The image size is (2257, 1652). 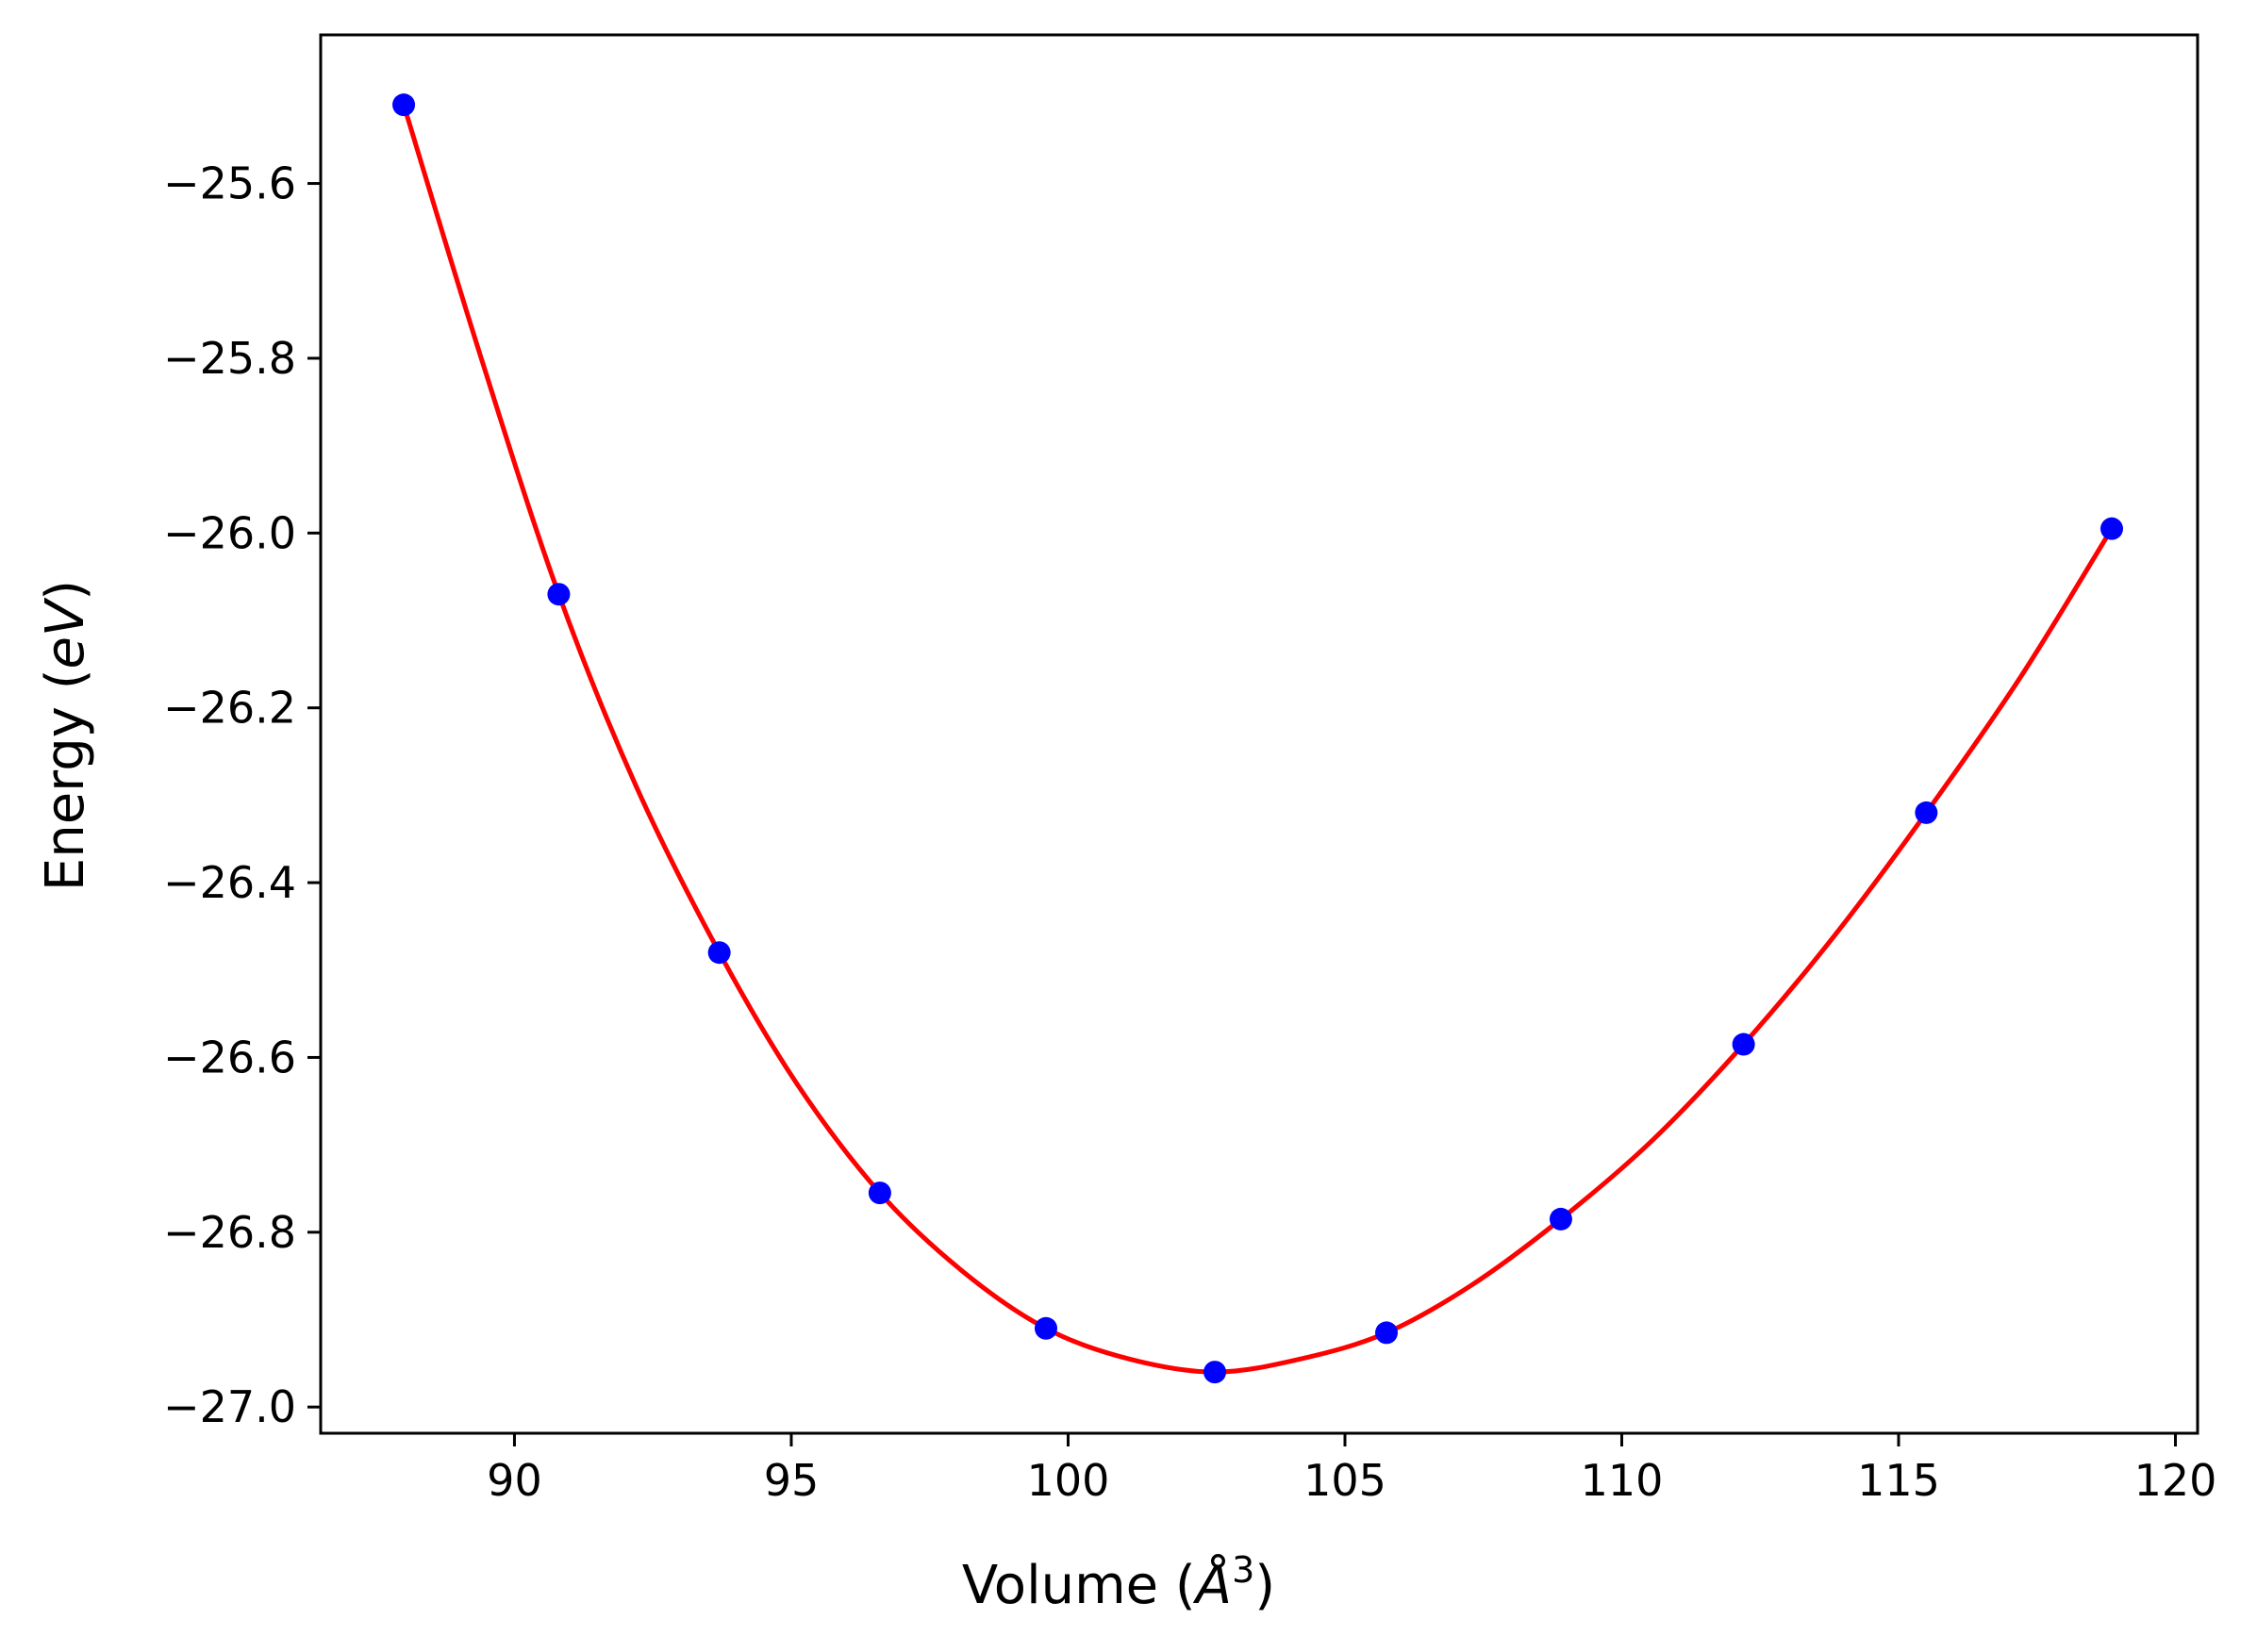 What do you see at coordinates (229, 358) in the screenshot?
I see `y-tick-label: −25.8` at bounding box center [229, 358].